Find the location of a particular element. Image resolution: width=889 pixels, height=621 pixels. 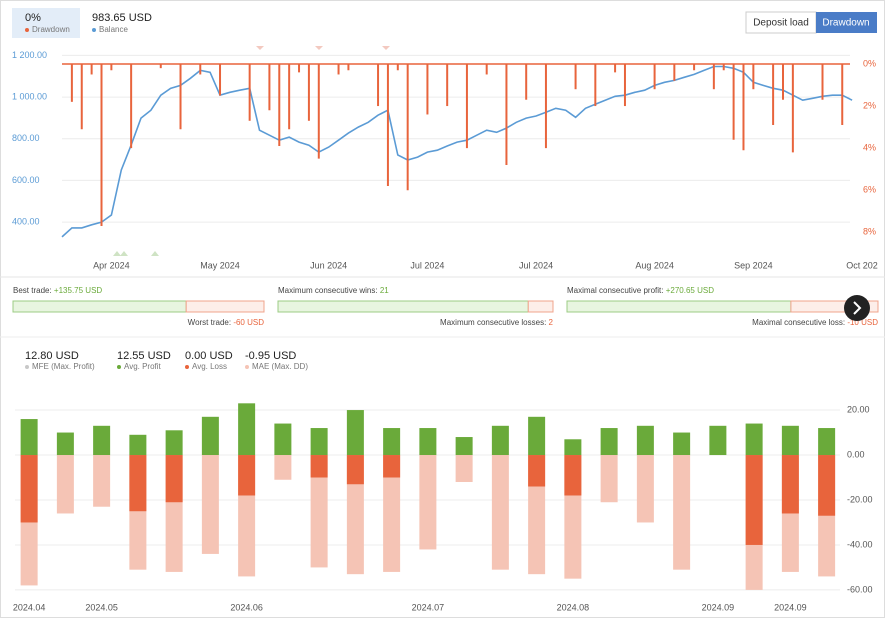

markers is located at coordinates (136, 253).